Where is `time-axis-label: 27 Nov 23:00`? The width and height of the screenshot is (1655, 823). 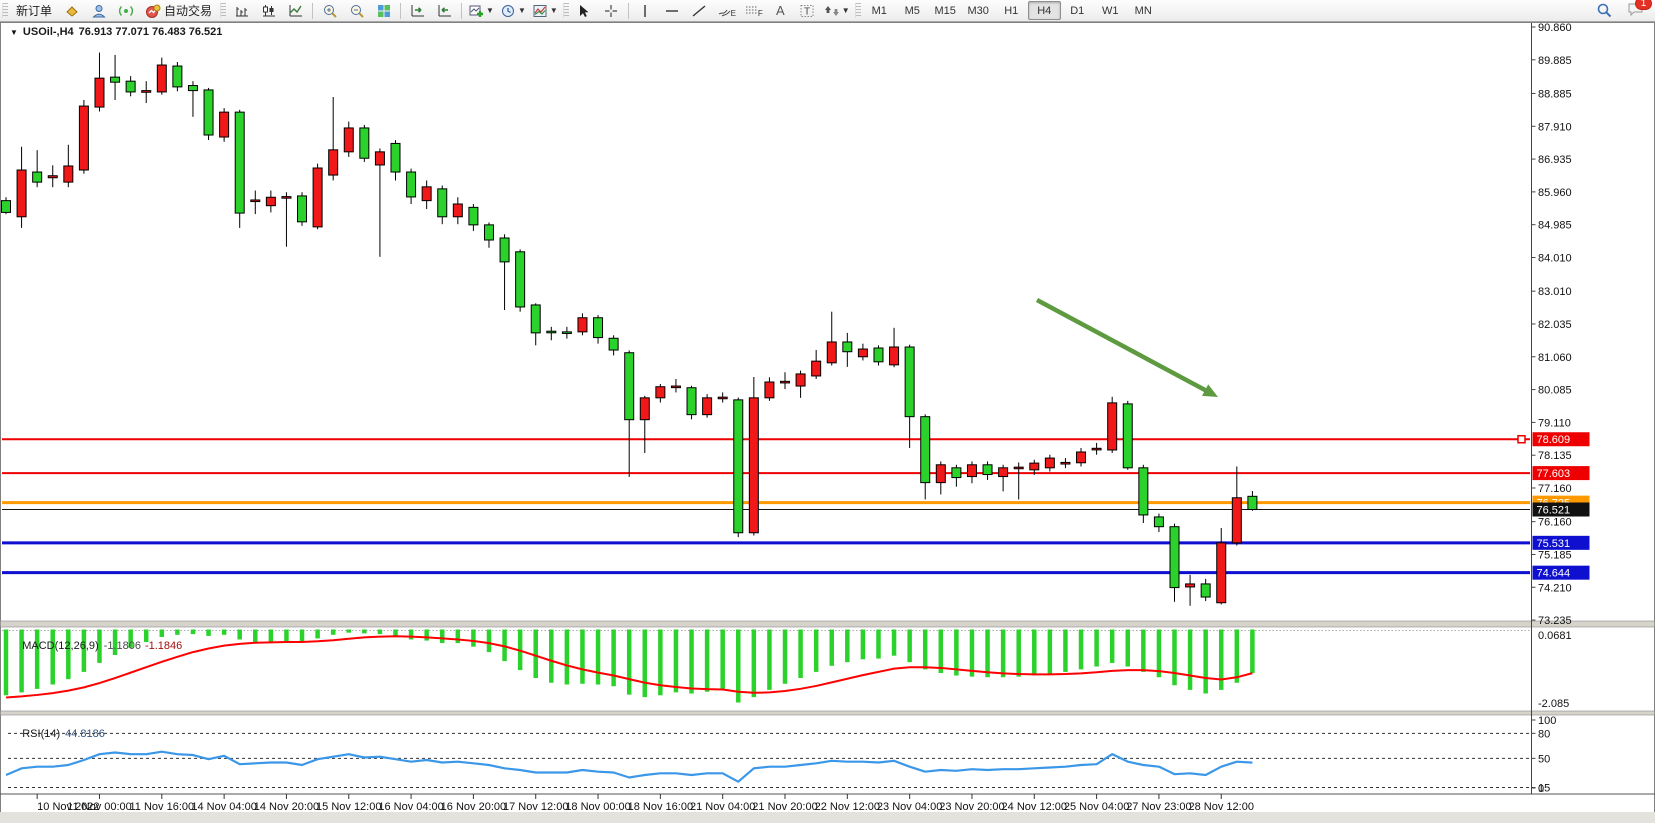
time-axis-label: 27 Nov 23:00 is located at coordinates (1158, 807).